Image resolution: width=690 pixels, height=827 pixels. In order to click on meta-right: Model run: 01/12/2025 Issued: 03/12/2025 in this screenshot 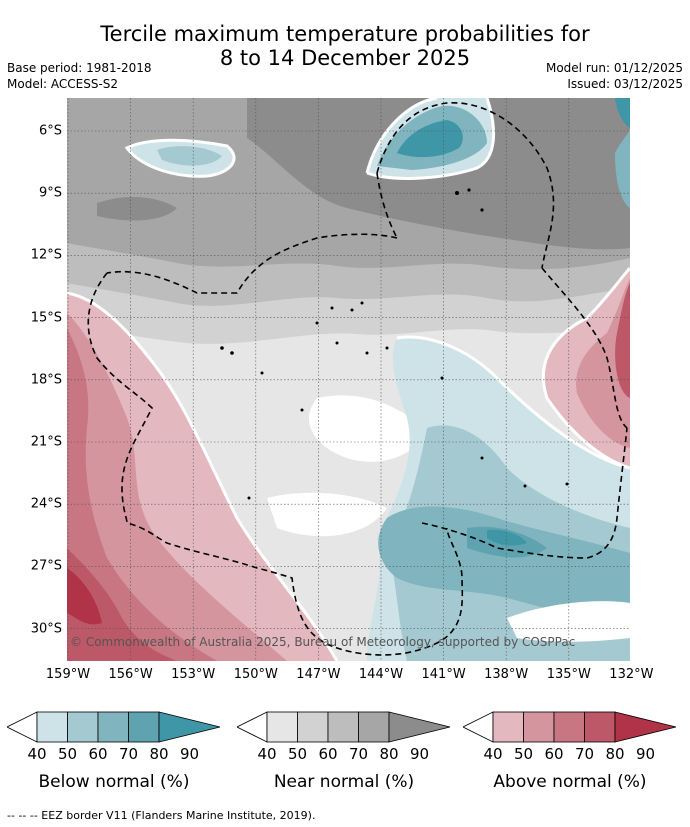, I will do `click(614, 76)`.